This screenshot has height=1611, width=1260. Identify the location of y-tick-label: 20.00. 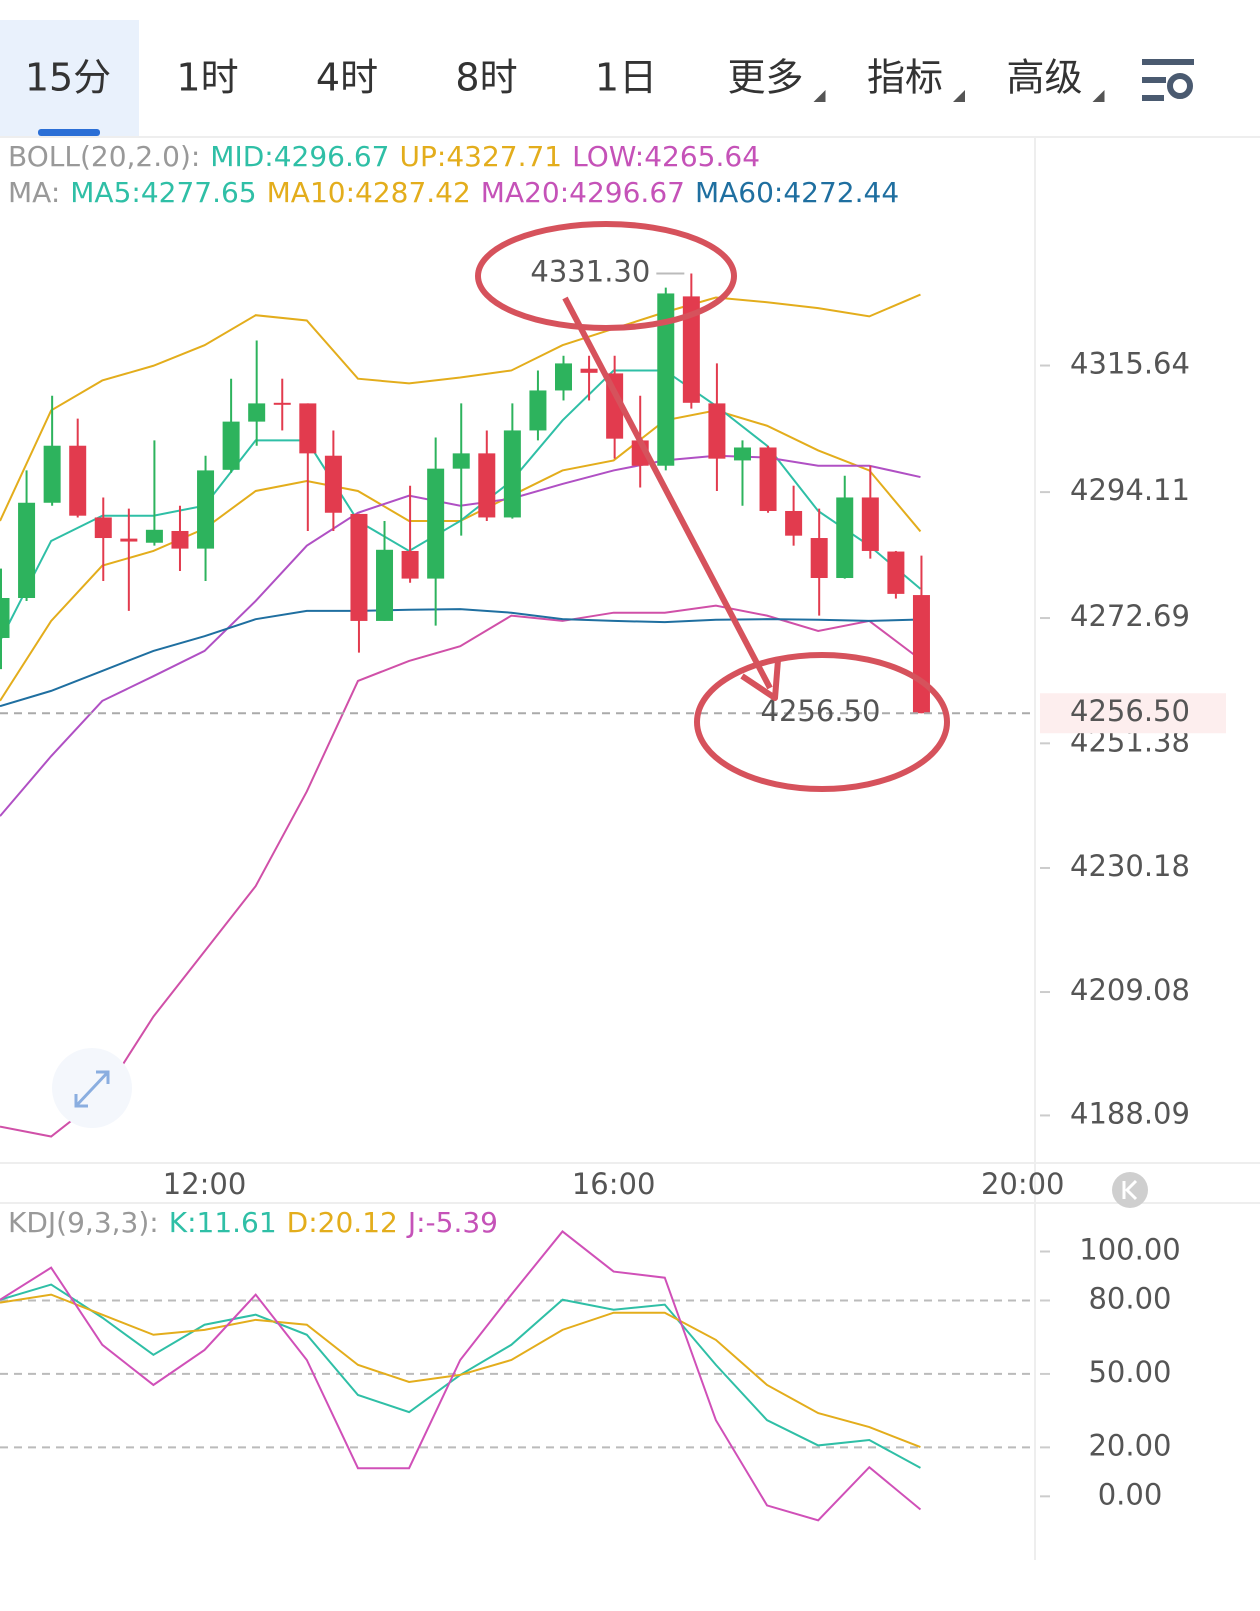
(1129, 1445).